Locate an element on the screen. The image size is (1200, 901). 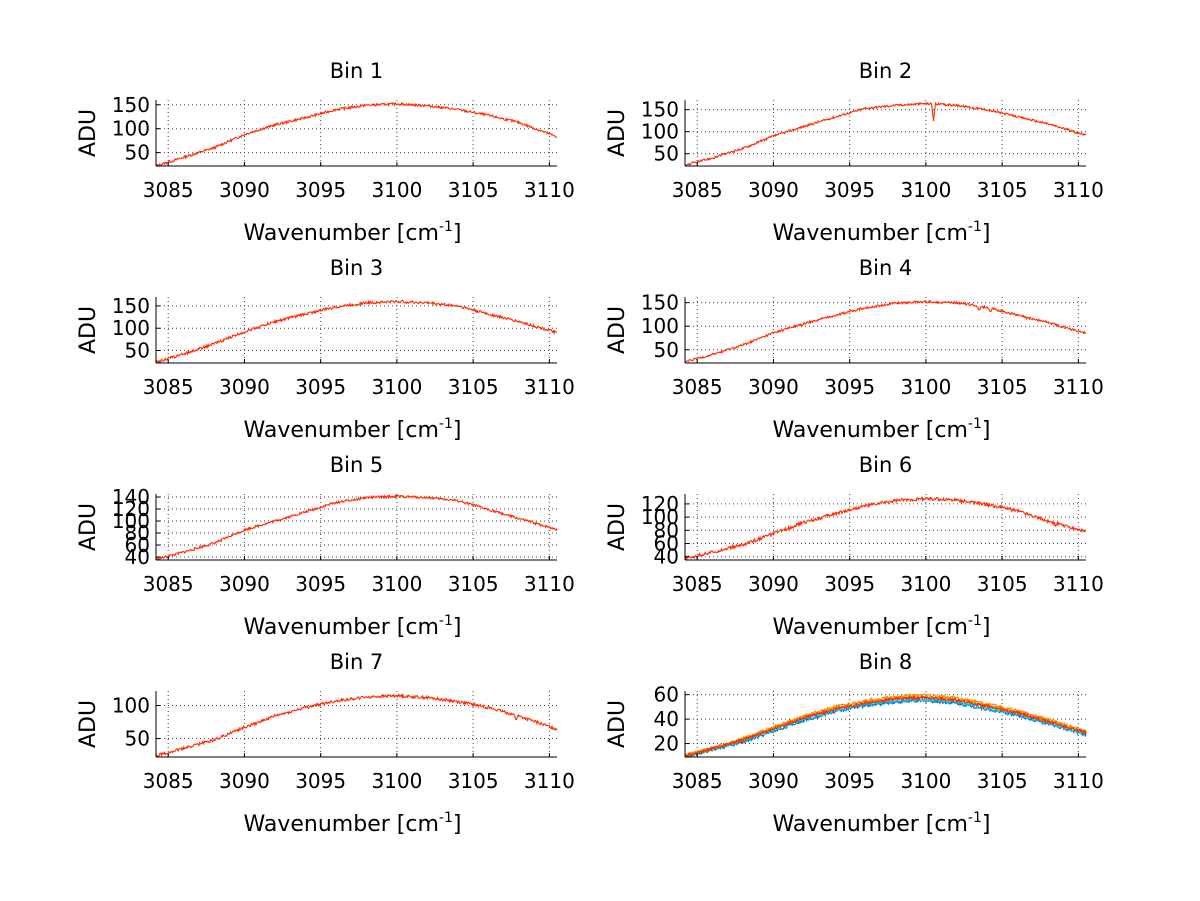
y-tick-label: 120 is located at coordinates (660, 504).